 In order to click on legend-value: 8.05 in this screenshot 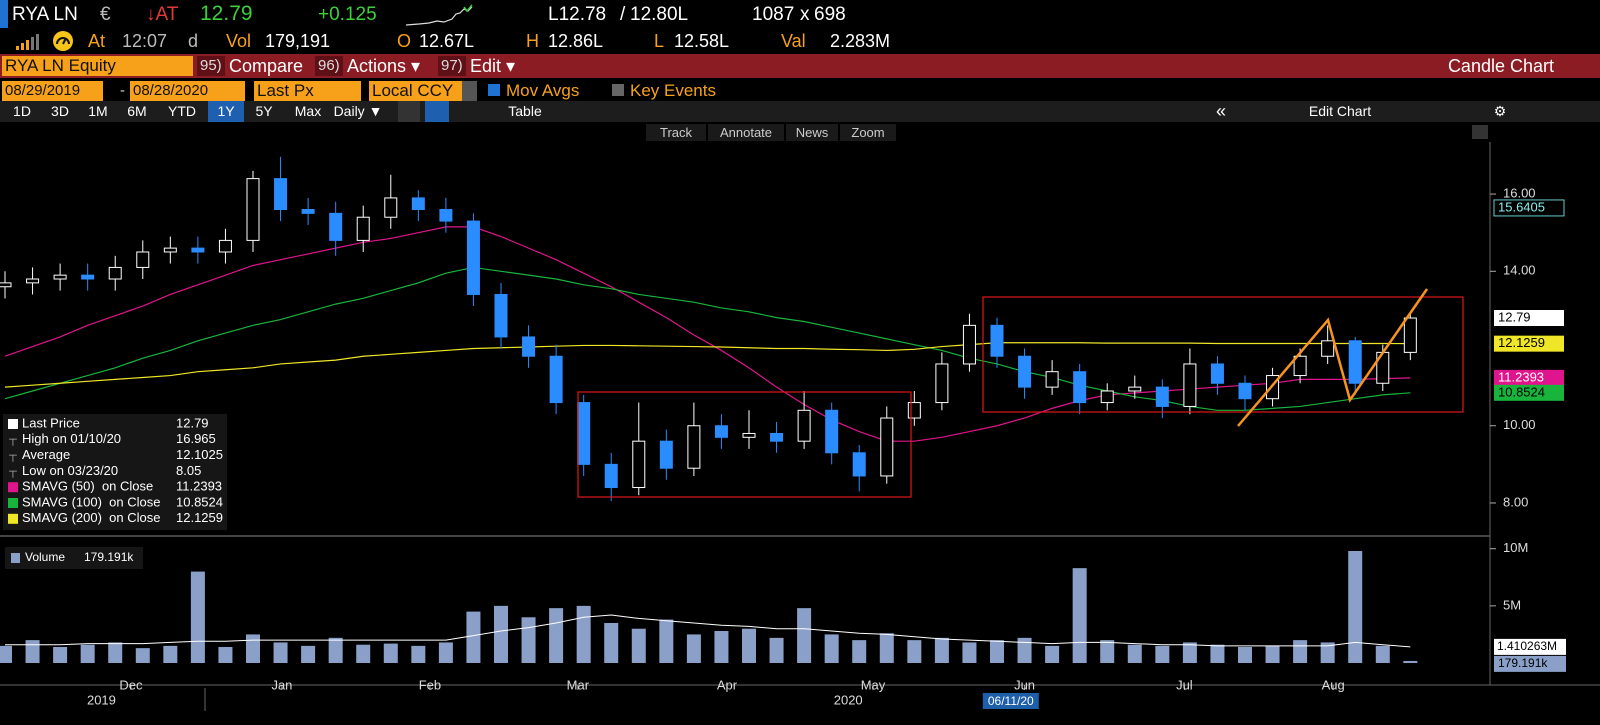, I will do `click(188, 470)`.